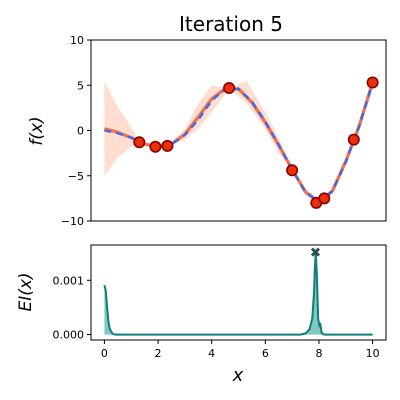 This screenshot has height=400, width=400. What do you see at coordinates (231, 24) in the screenshot?
I see `chart-title: Iteration 5` at bounding box center [231, 24].